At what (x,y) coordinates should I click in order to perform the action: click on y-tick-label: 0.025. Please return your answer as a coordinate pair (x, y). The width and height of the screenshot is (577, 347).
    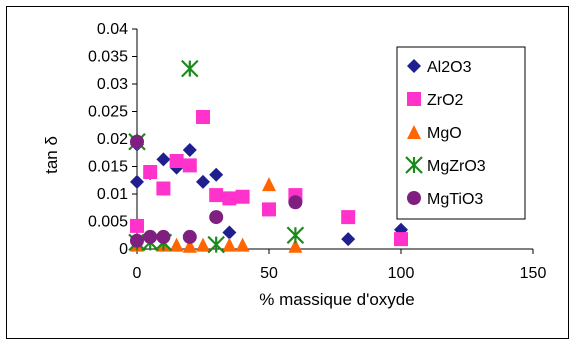
    Looking at the image, I should click on (108, 112).